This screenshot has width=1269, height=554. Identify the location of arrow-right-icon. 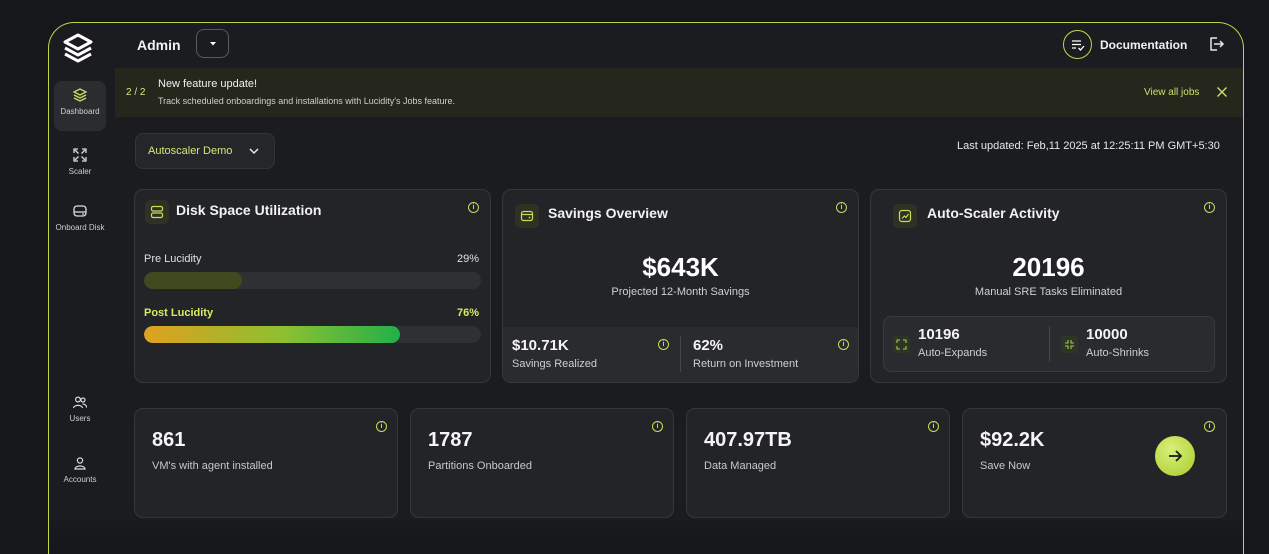
(1176, 456).